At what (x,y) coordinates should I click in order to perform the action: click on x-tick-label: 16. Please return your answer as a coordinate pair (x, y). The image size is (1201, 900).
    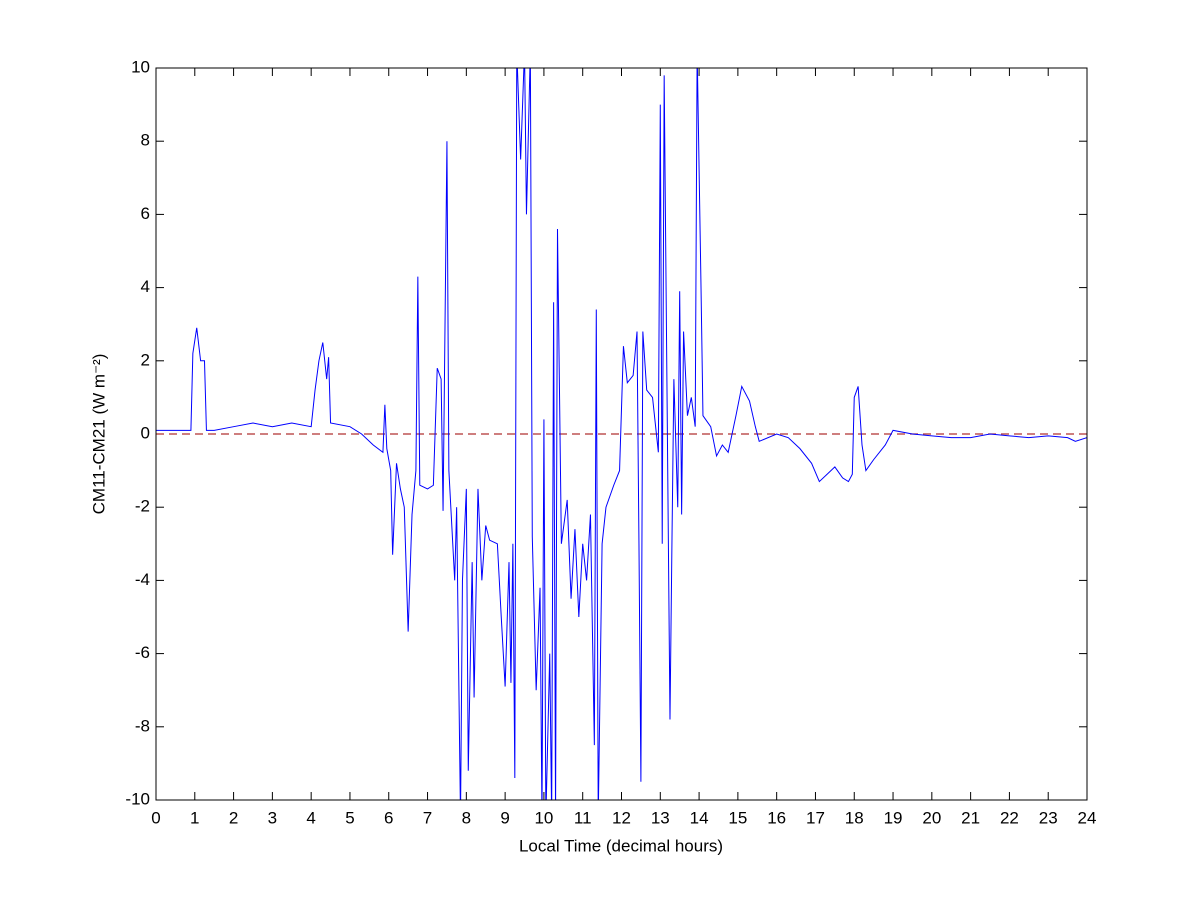
    Looking at the image, I should click on (776, 817).